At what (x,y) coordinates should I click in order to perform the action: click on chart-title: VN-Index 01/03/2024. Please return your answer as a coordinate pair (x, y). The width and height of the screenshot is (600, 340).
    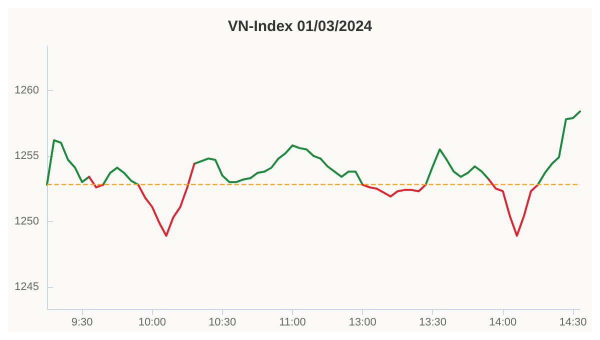
    Looking at the image, I should click on (300, 26).